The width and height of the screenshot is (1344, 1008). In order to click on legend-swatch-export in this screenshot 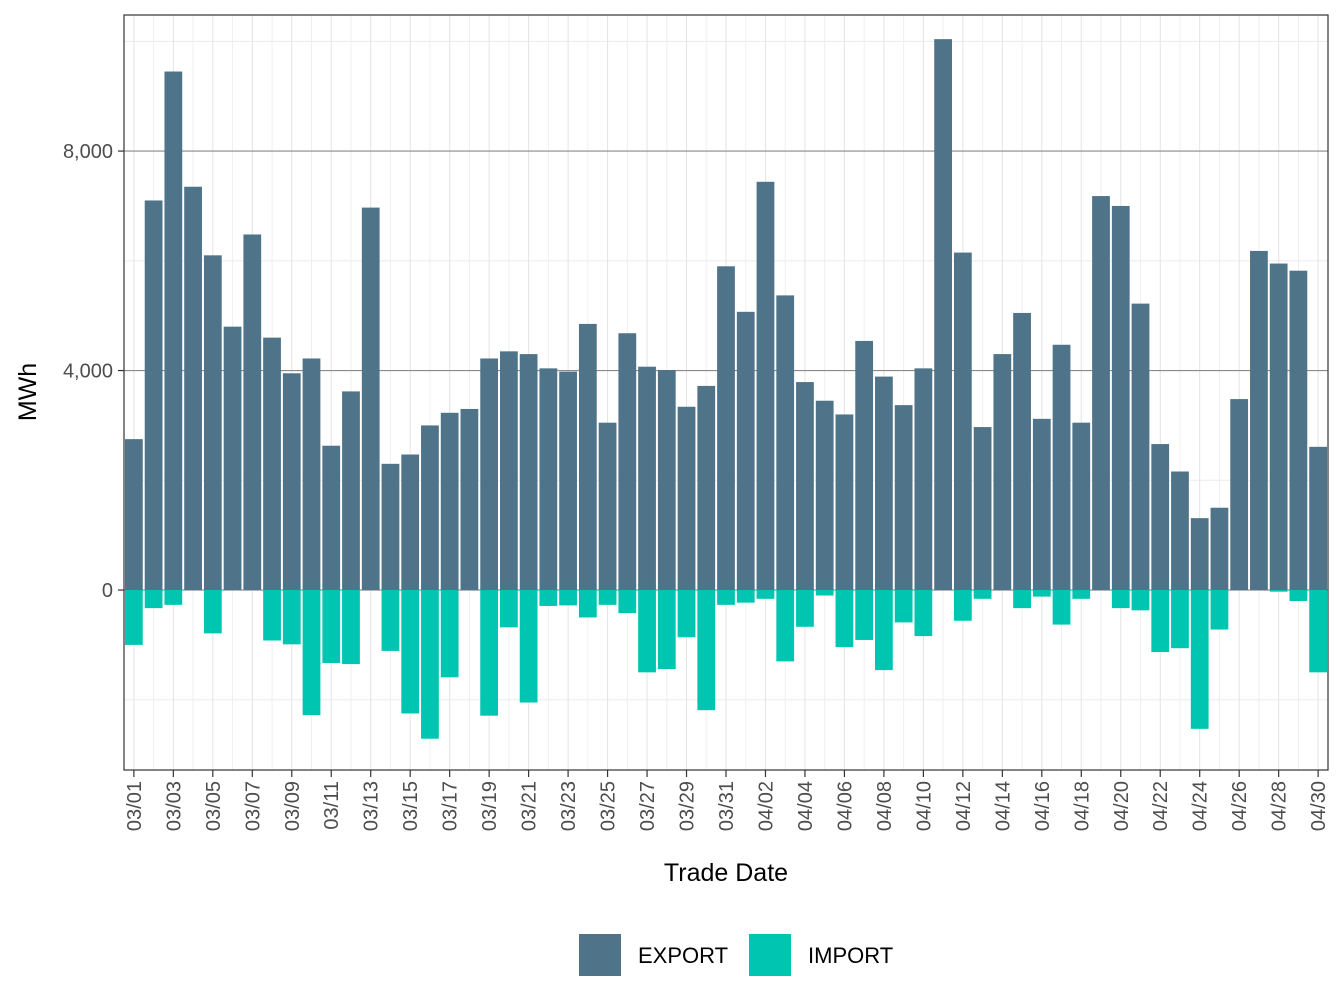, I will do `click(600, 955)`.